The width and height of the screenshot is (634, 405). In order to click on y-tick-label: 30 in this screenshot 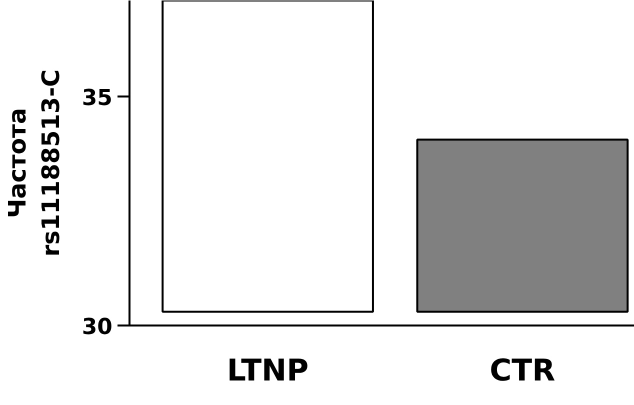, I will do `click(97, 327)`.